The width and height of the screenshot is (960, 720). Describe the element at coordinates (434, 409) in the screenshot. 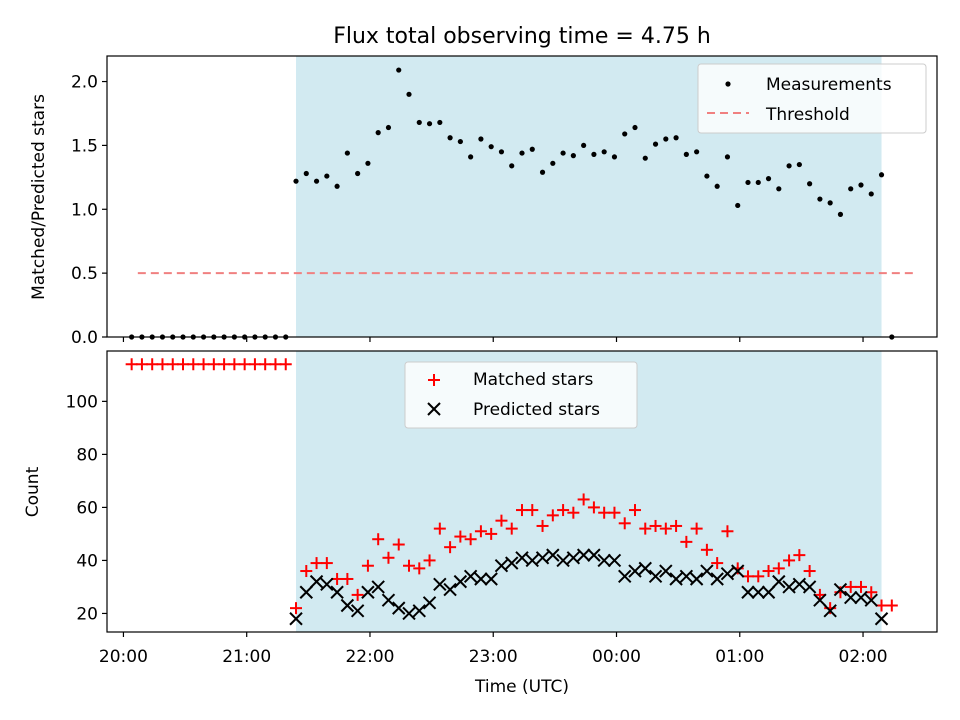

I see `predicted-stars-legend-marker` at that location.